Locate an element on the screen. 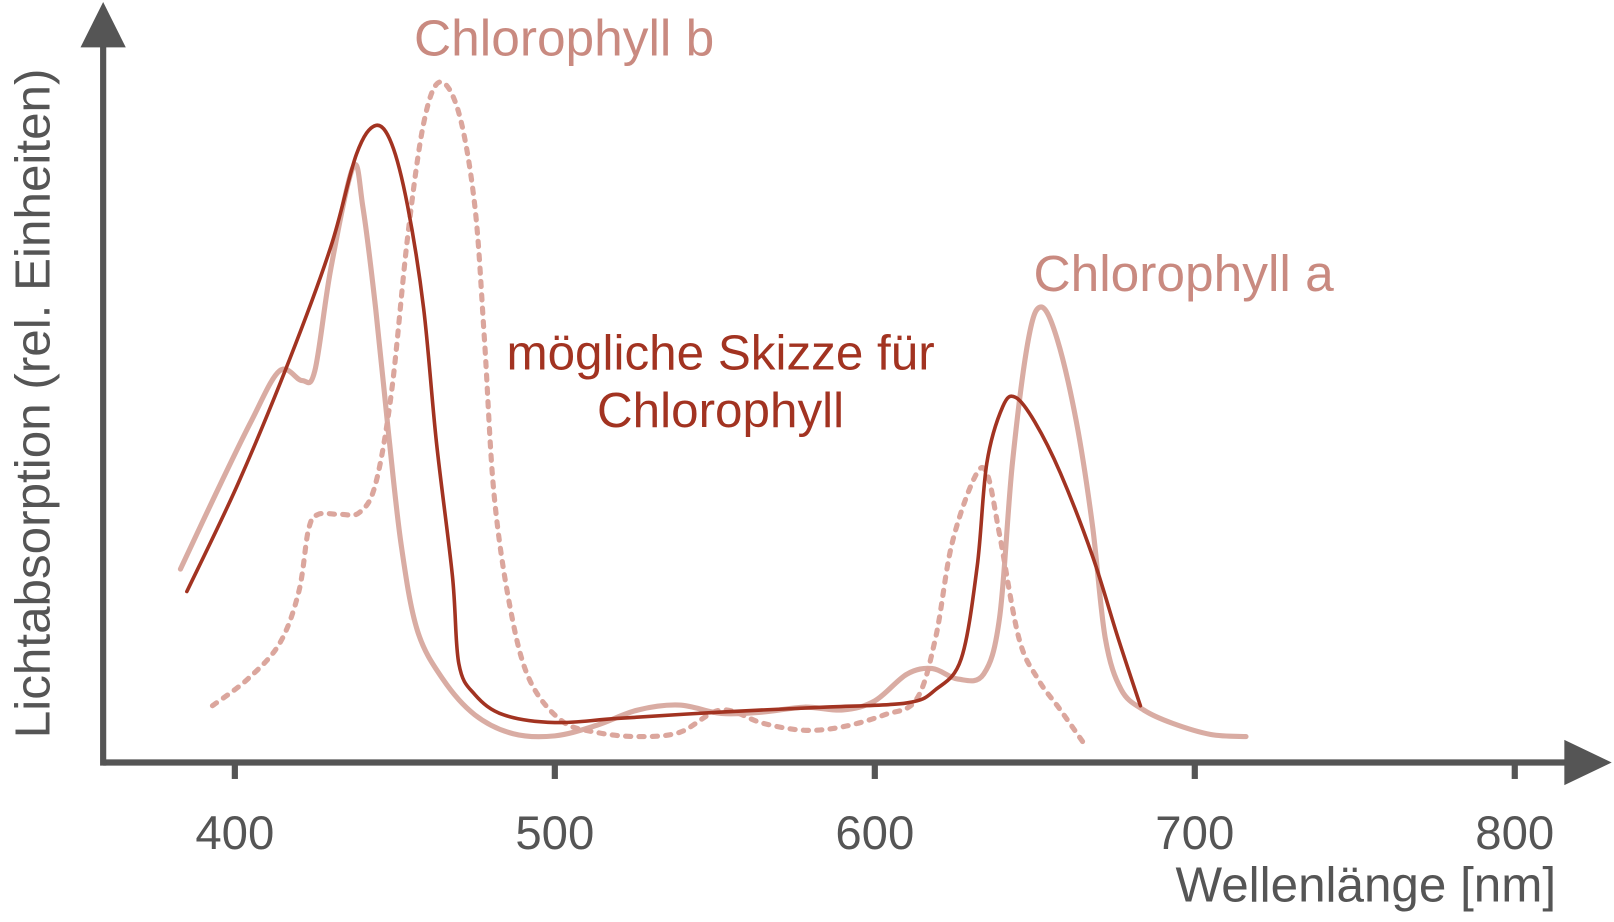 The image size is (1614, 922). x-axis-arrow is located at coordinates (1588, 762).